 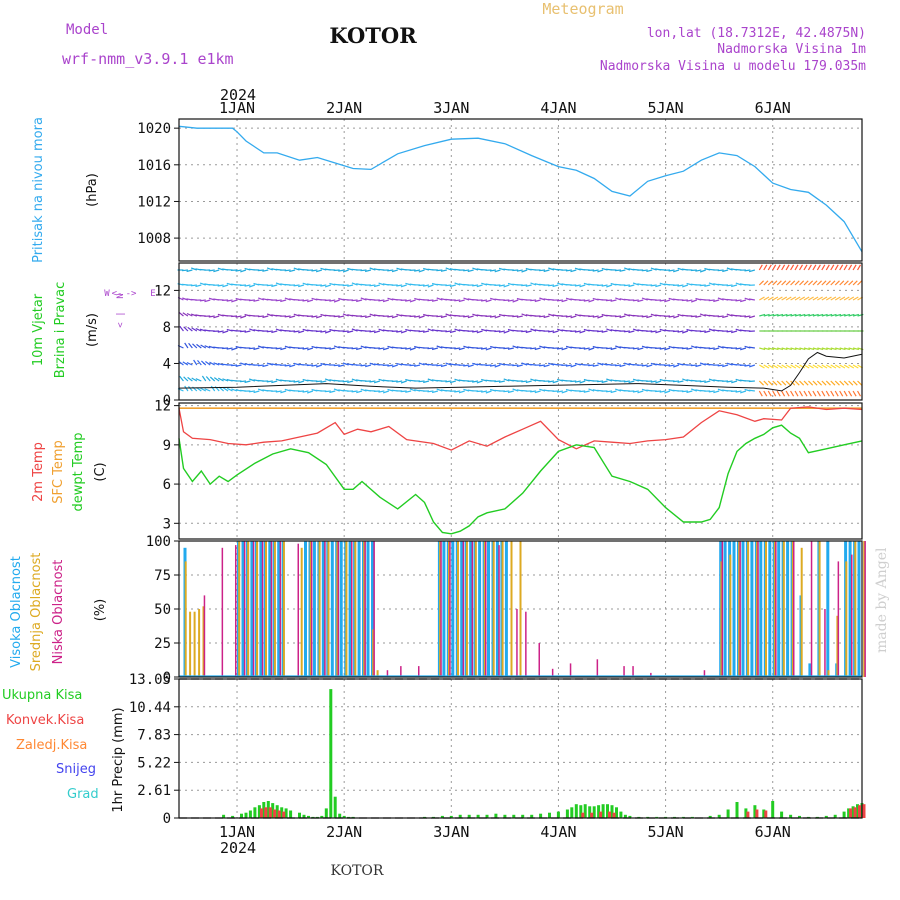 What do you see at coordinates (150, 680) in the screenshot?
I see `y-tick-label: 13.05` at bounding box center [150, 680].